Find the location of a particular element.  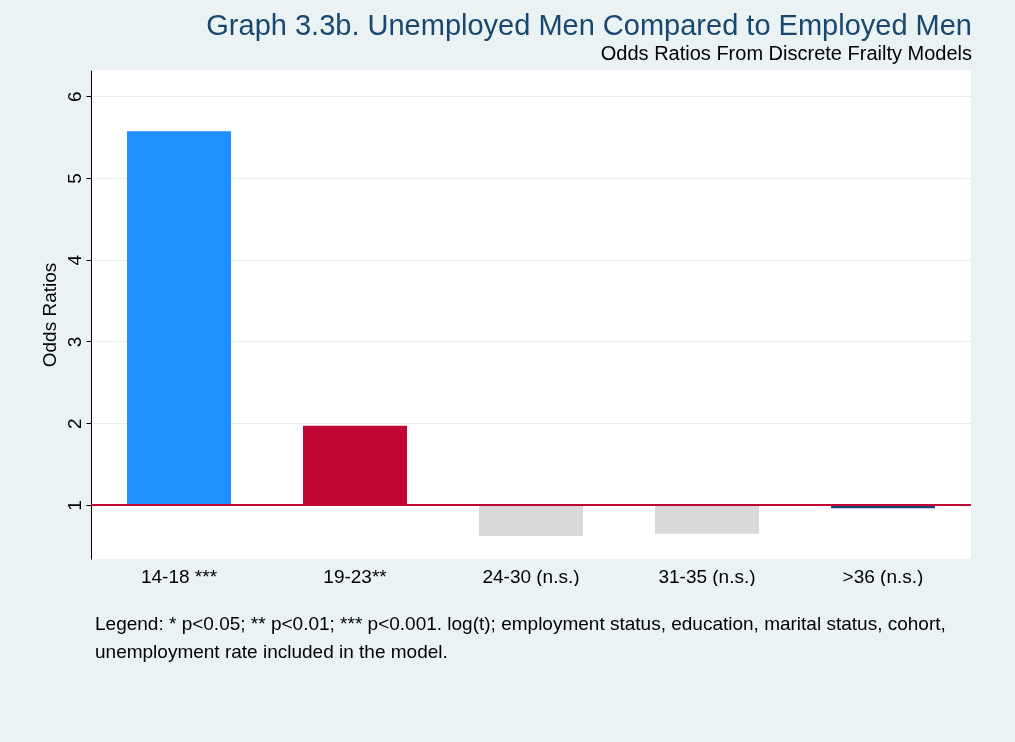

y-tick-label: 2 is located at coordinates (74, 424).